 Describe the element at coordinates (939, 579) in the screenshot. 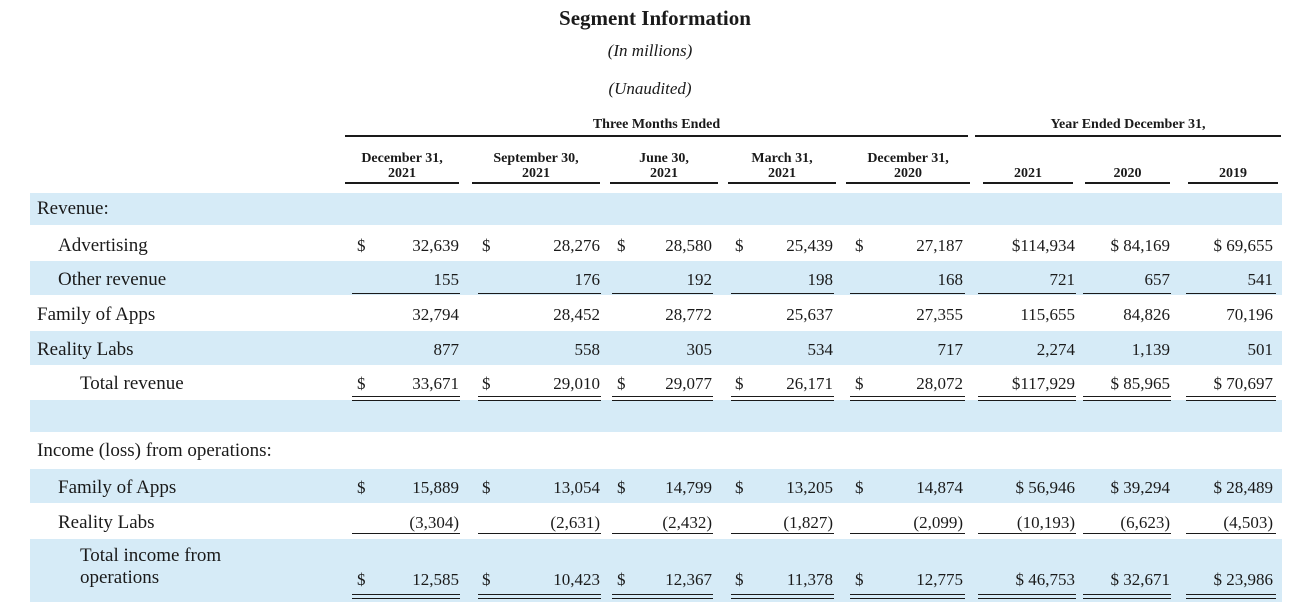

I see `cell-value: 12,775` at that location.